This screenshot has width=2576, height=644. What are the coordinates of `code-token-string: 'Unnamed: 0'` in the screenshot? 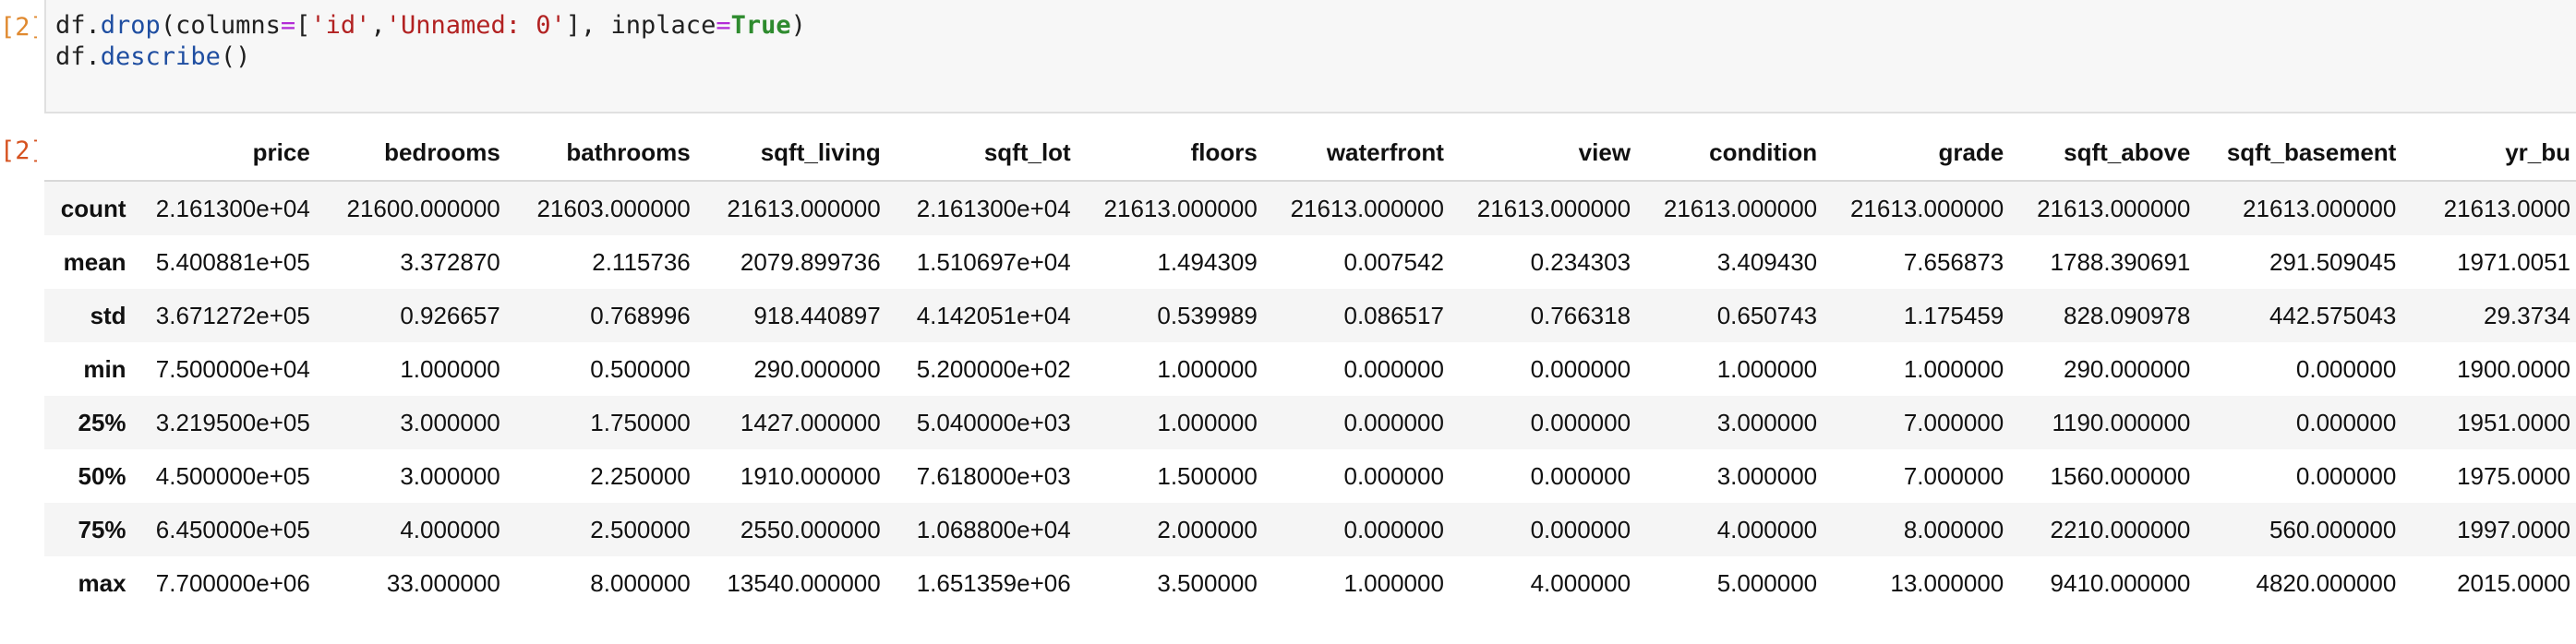 It's located at (475, 25).